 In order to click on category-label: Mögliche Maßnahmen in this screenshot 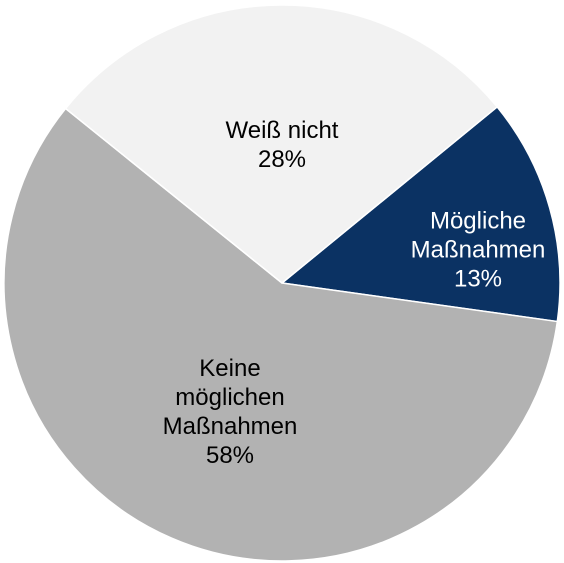, I will do `click(478, 235)`.